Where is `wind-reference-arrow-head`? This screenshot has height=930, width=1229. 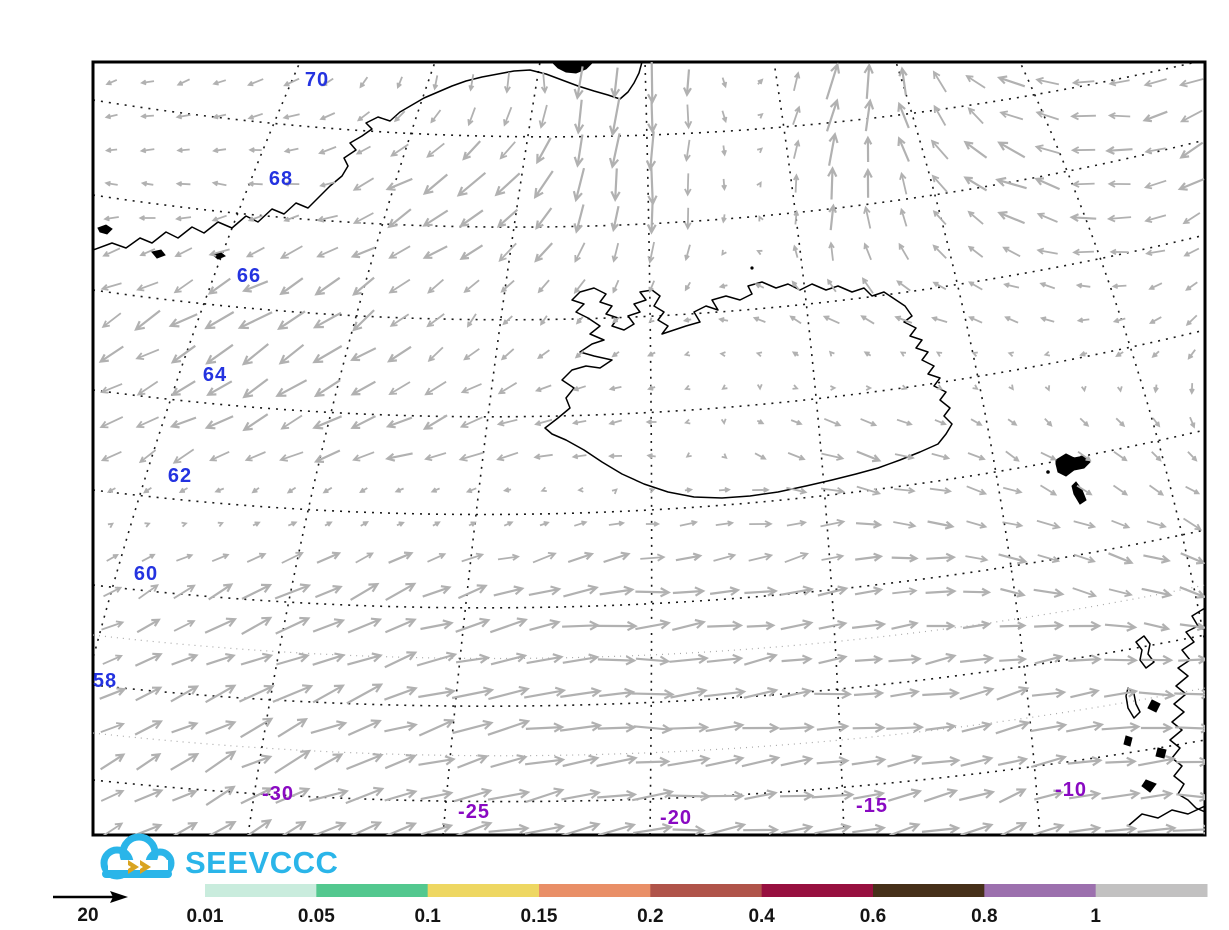 wind-reference-arrow-head is located at coordinates (119, 897).